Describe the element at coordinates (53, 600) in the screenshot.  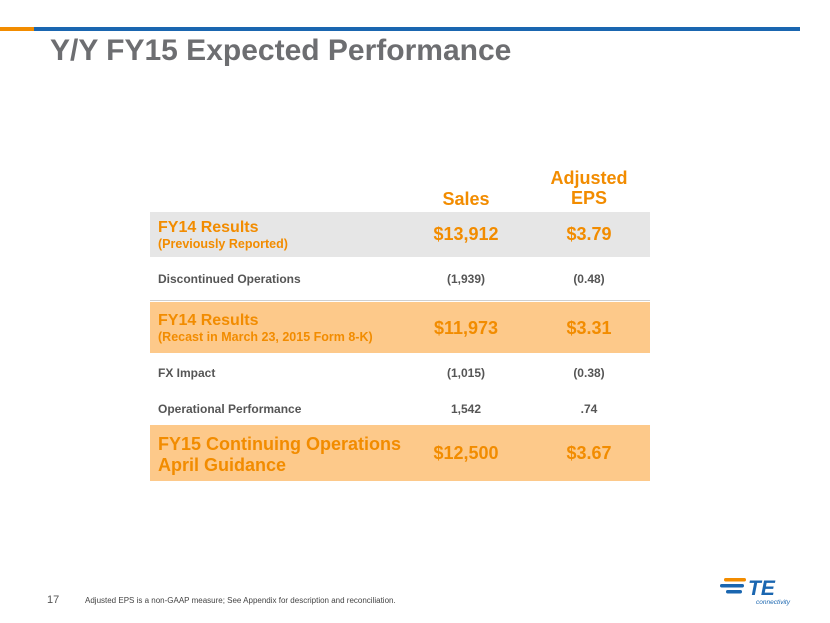
I see `page-number: 17` at that location.